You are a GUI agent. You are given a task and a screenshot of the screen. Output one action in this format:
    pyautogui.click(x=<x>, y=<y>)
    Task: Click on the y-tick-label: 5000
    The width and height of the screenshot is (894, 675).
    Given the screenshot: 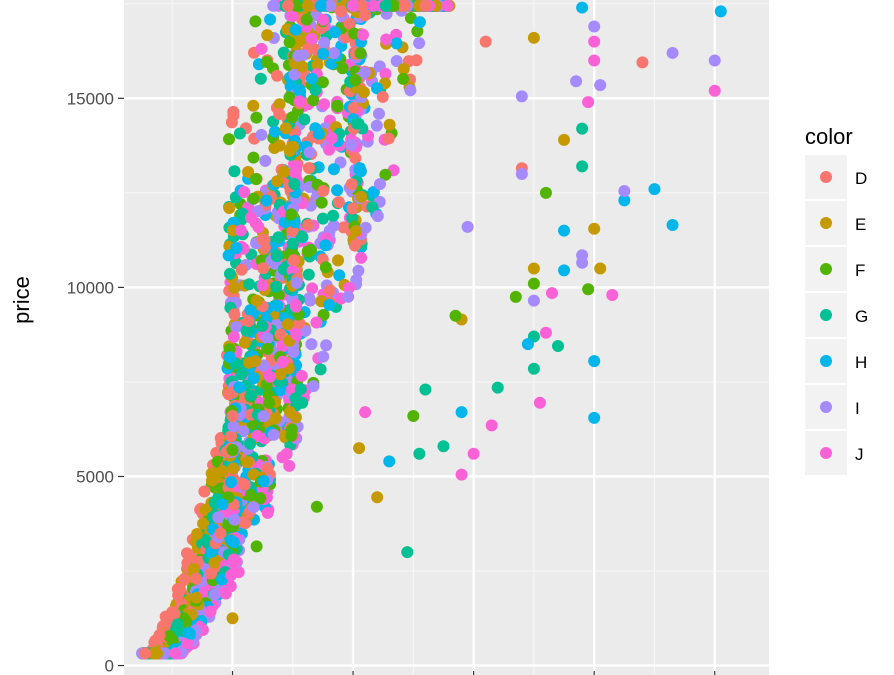 What is the action you would take?
    pyautogui.click(x=95, y=476)
    